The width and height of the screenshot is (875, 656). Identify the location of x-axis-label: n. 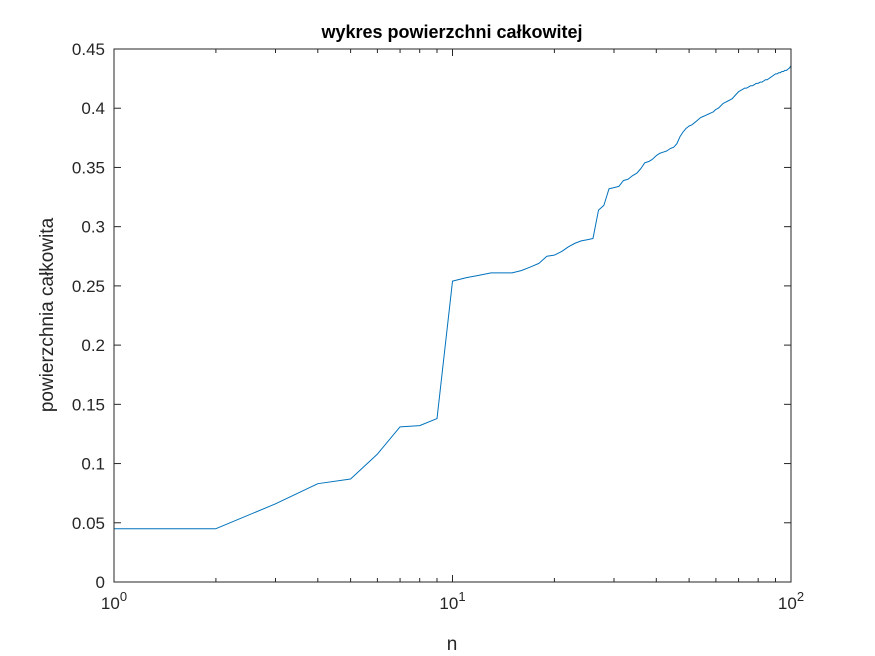
(452, 644).